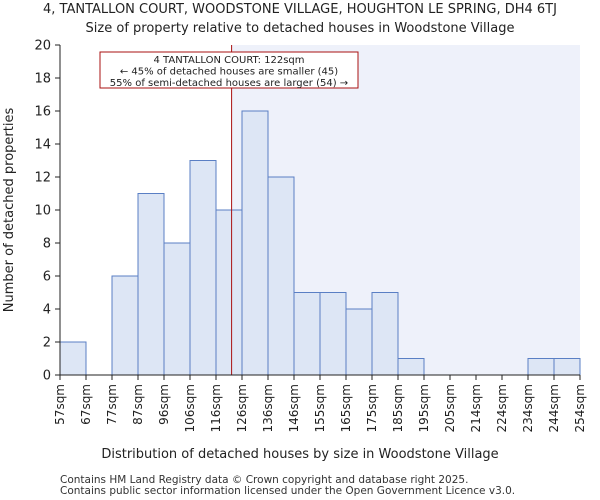  I want to click on x-tick-label-136sqm: 136sqm, so click(268, 408).